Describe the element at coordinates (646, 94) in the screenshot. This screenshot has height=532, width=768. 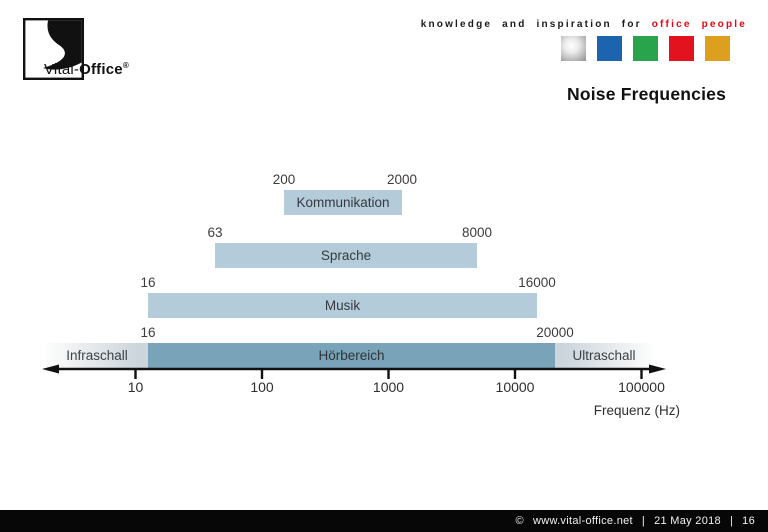
I see `page-title: Noise Frequencies` at that location.